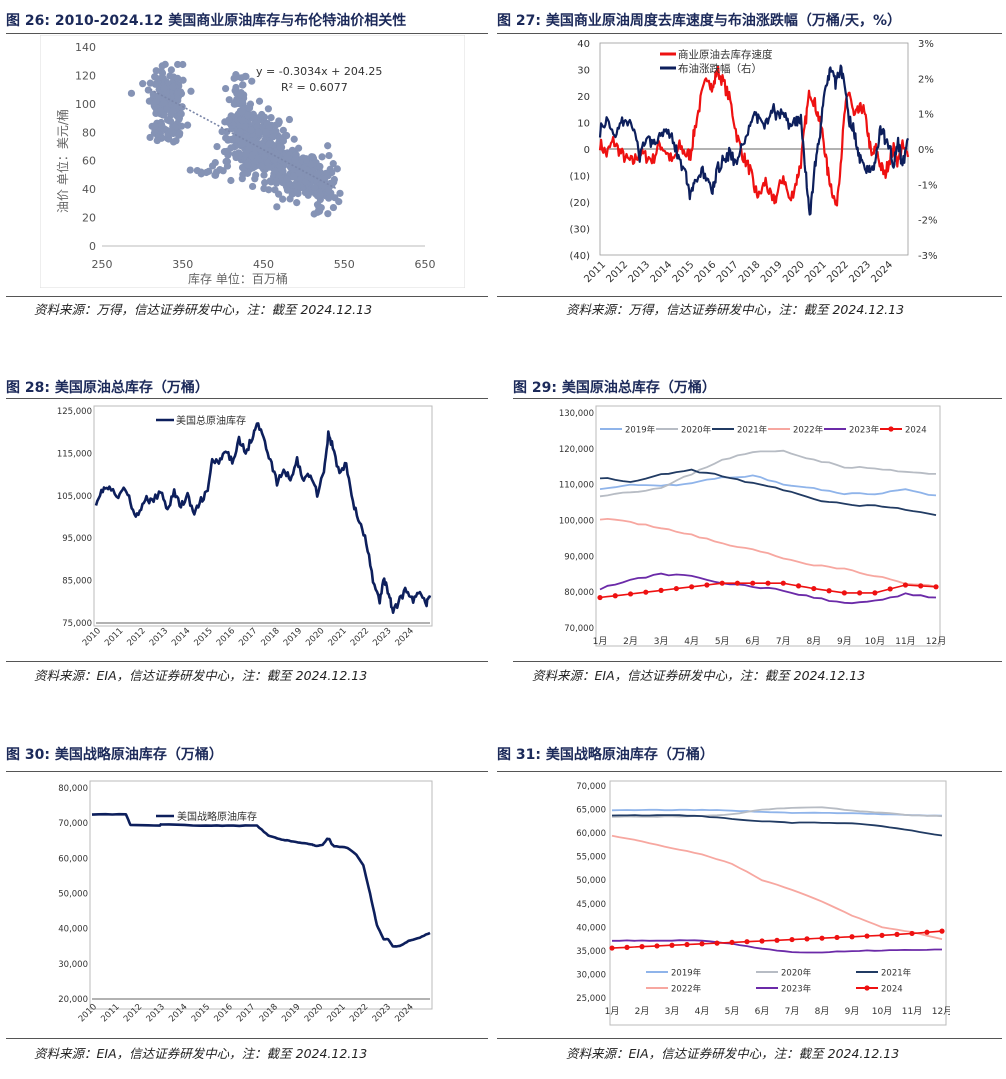  Describe the element at coordinates (867, 988) in the screenshot. I see `fig31-legend-marker` at that location.